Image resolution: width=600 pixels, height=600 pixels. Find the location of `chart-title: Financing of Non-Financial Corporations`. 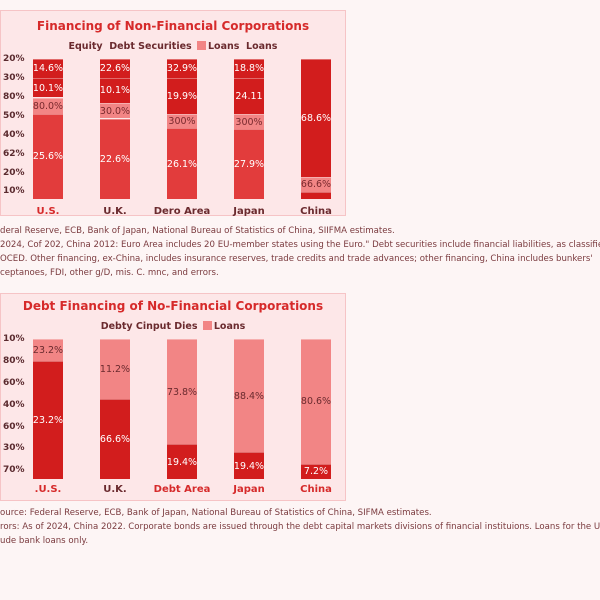

chart-title: Financing of Non-Financial Corporations is located at coordinates (173, 26).